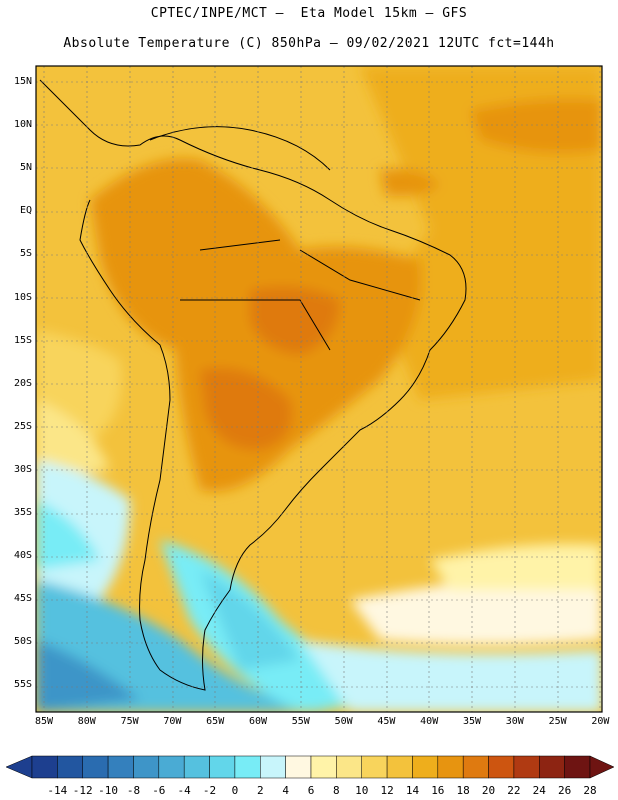 The image size is (618, 800). What do you see at coordinates (600, 721) in the screenshot?
I see `lon-label: 20W` at bounding box center [600, 721].